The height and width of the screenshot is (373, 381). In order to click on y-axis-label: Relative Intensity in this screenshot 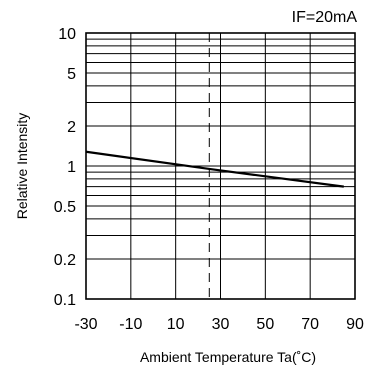, I will do `click(22, 166)`.